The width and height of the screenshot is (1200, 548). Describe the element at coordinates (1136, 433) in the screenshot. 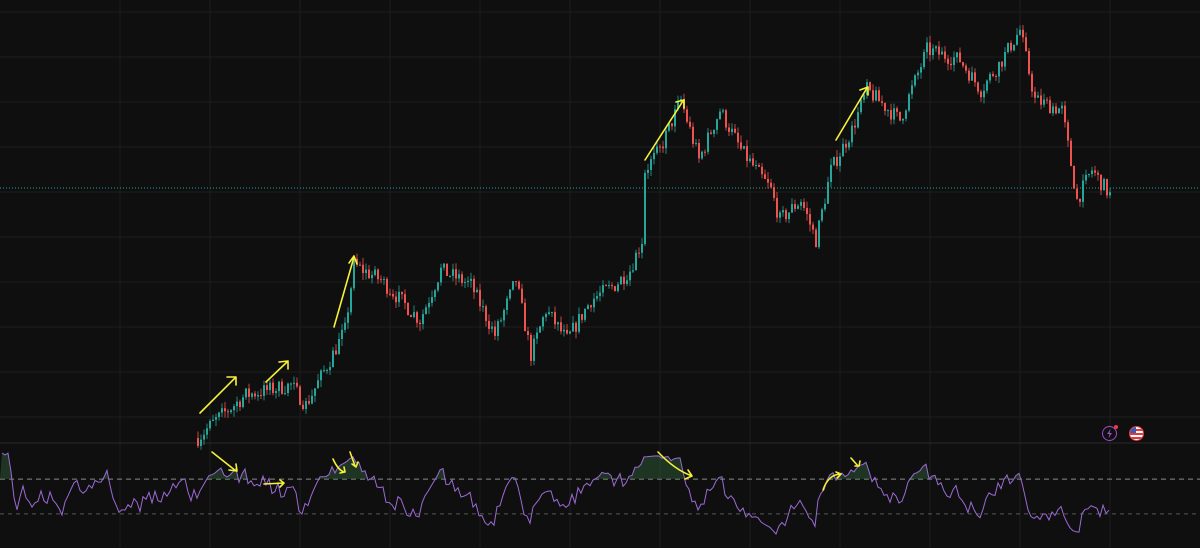

I see `us-flag-icon` at that location.